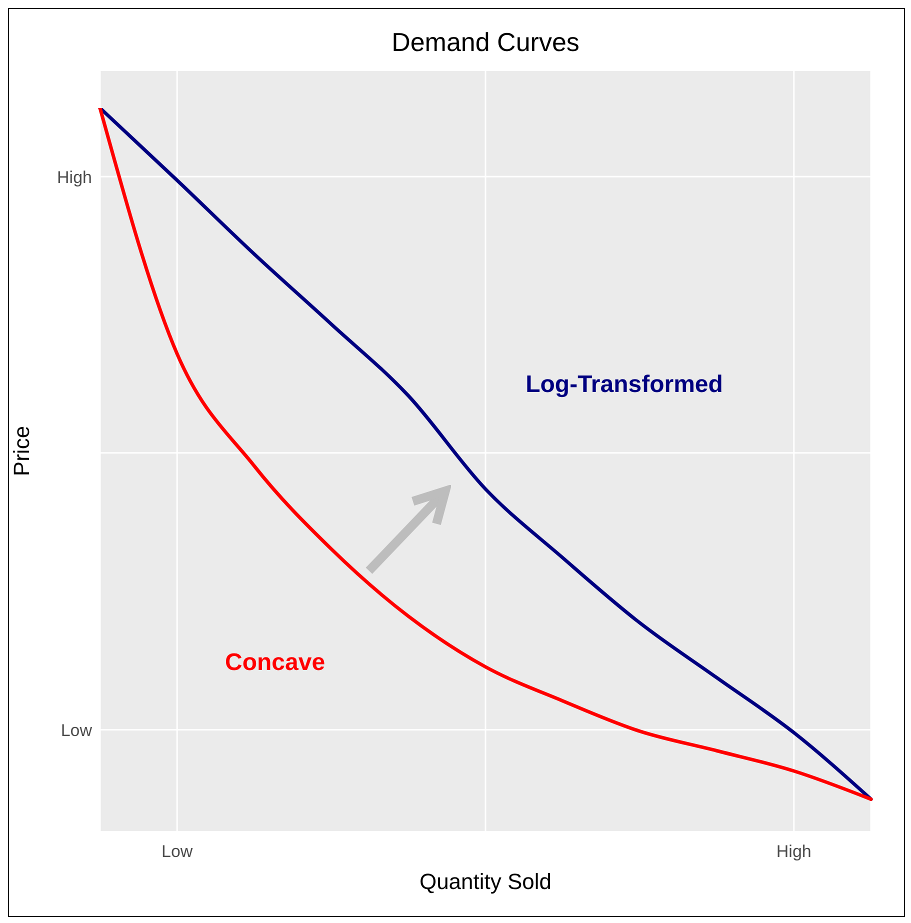 Image resolution: width=911 pixels, height=923 pixels. Describe the element at coordinates (76, 730) in the screenshot. I see `text: Low` at that location.